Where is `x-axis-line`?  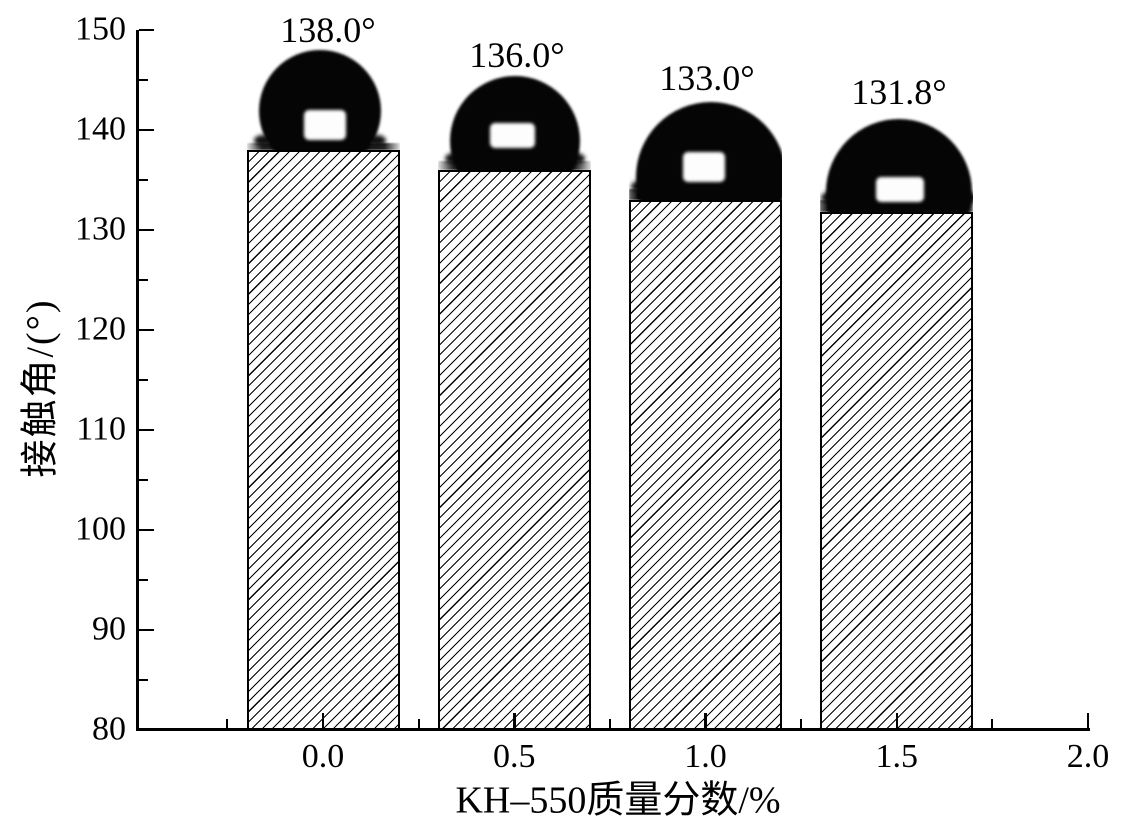 x-axis-line is located at coordinates (613, 729).